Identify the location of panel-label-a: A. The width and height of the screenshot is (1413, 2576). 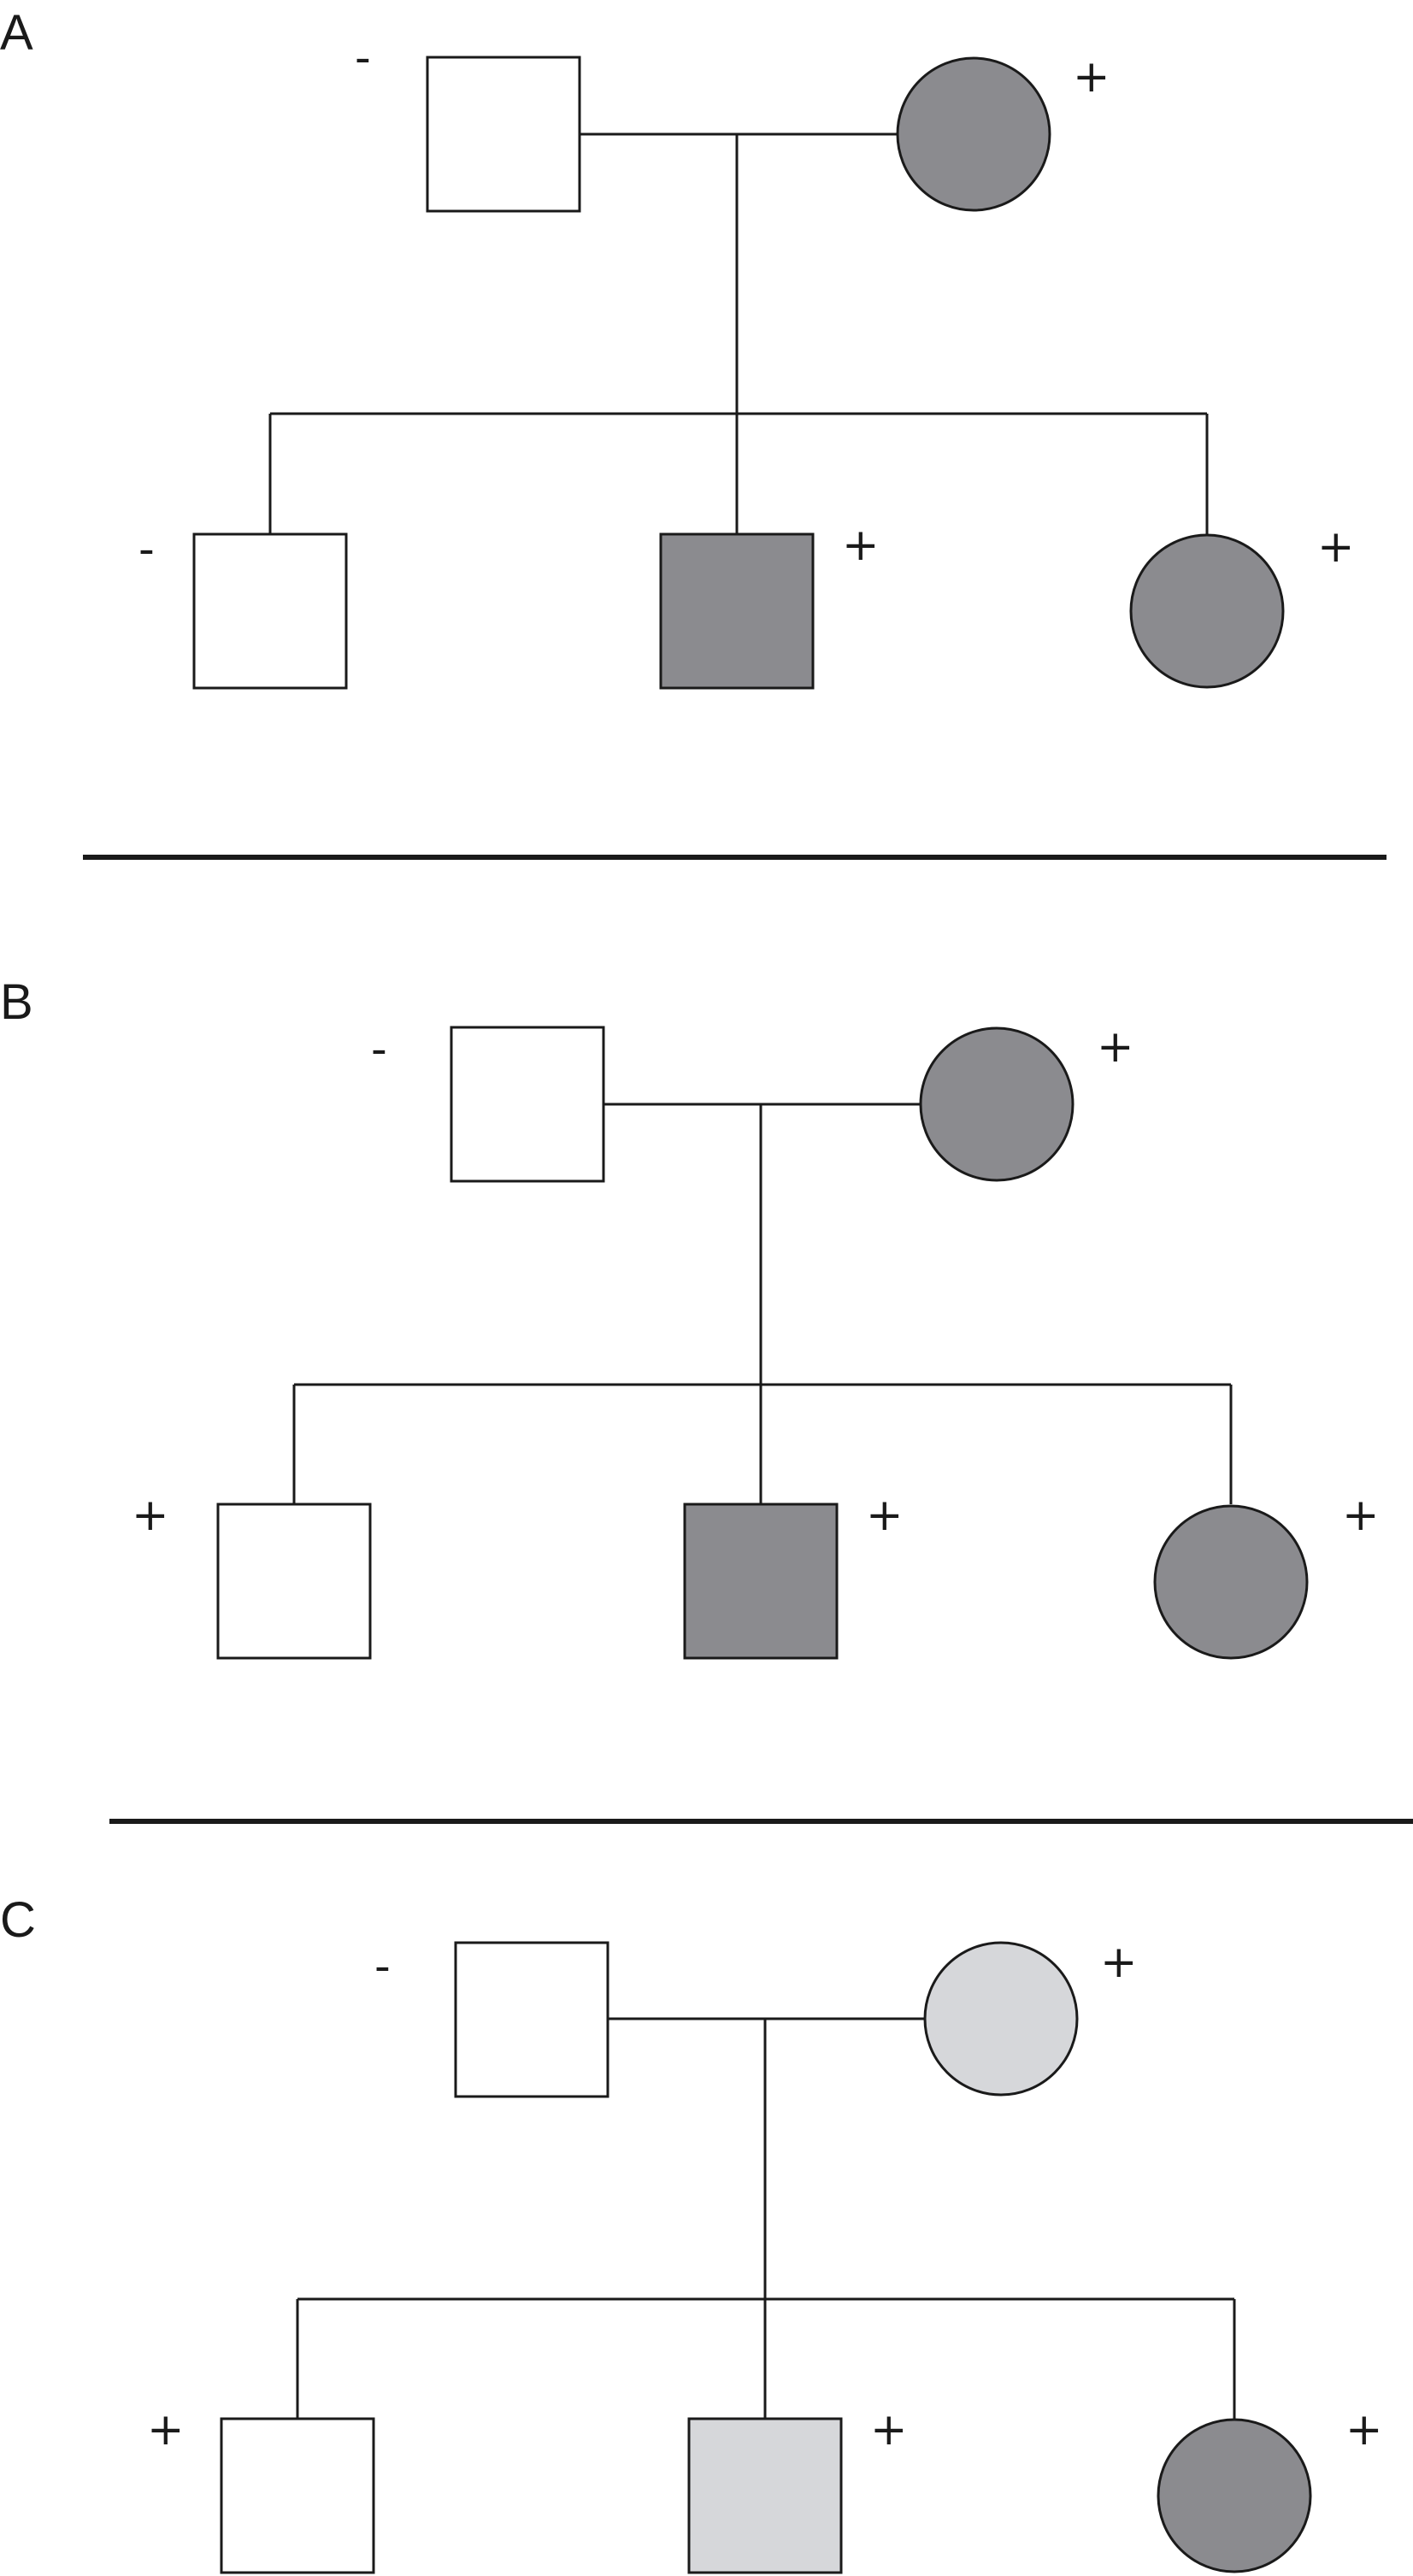
(16, 33).